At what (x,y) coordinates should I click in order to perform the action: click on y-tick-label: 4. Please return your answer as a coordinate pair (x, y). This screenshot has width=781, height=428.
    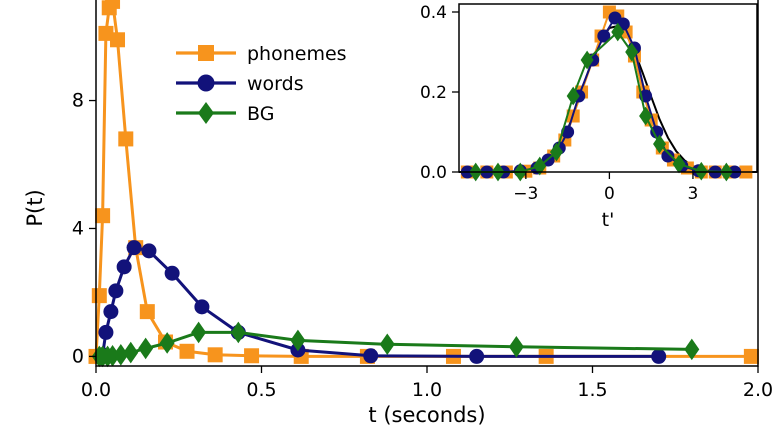
    Looking at the image, I should click on (78, 228).